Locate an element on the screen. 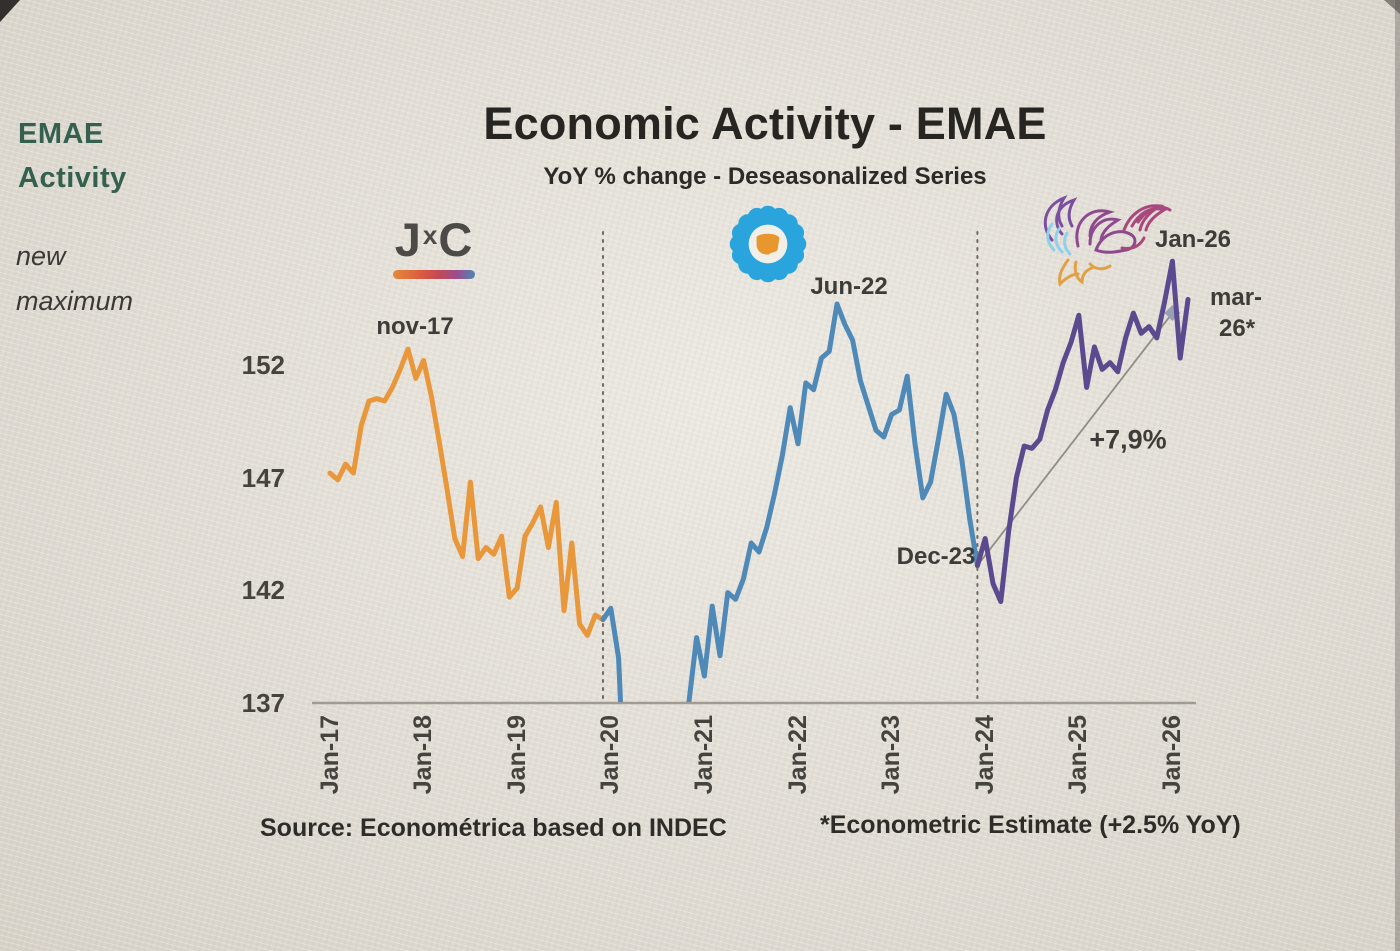 This screenshot has width=1400, height=951. x-tick-label-jan-26: Jan-26 is located at coordinates (1171, 755).